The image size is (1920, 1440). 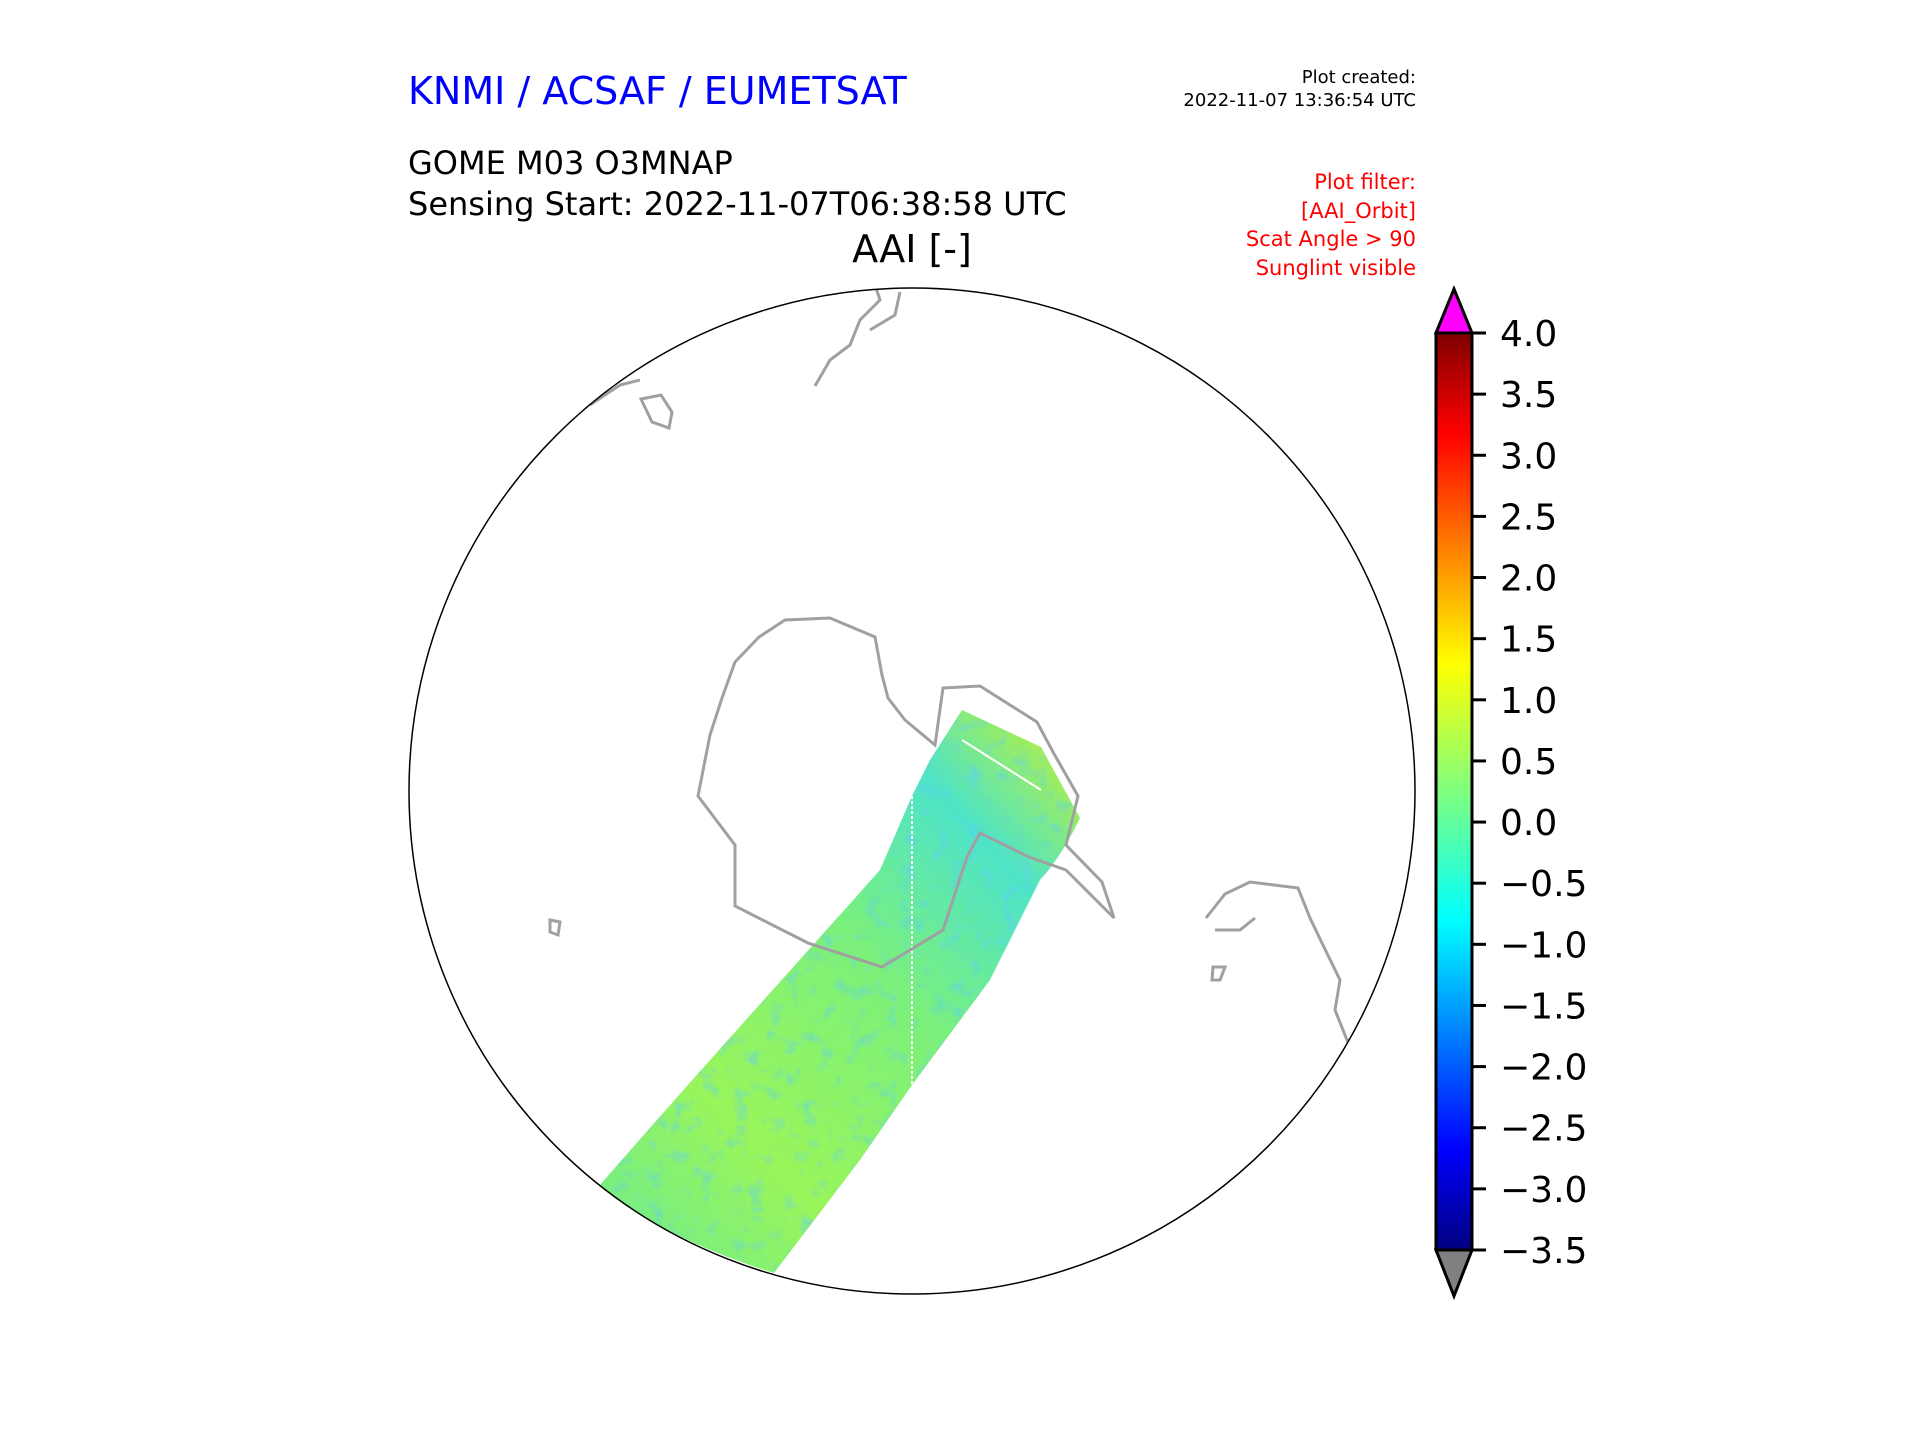 What do you see at coordinates (1299, 100) in the screenshot?
I see `plot-created-time: 2022-11-07 13:36:54 UTC` at bounding box center [1299, 100].